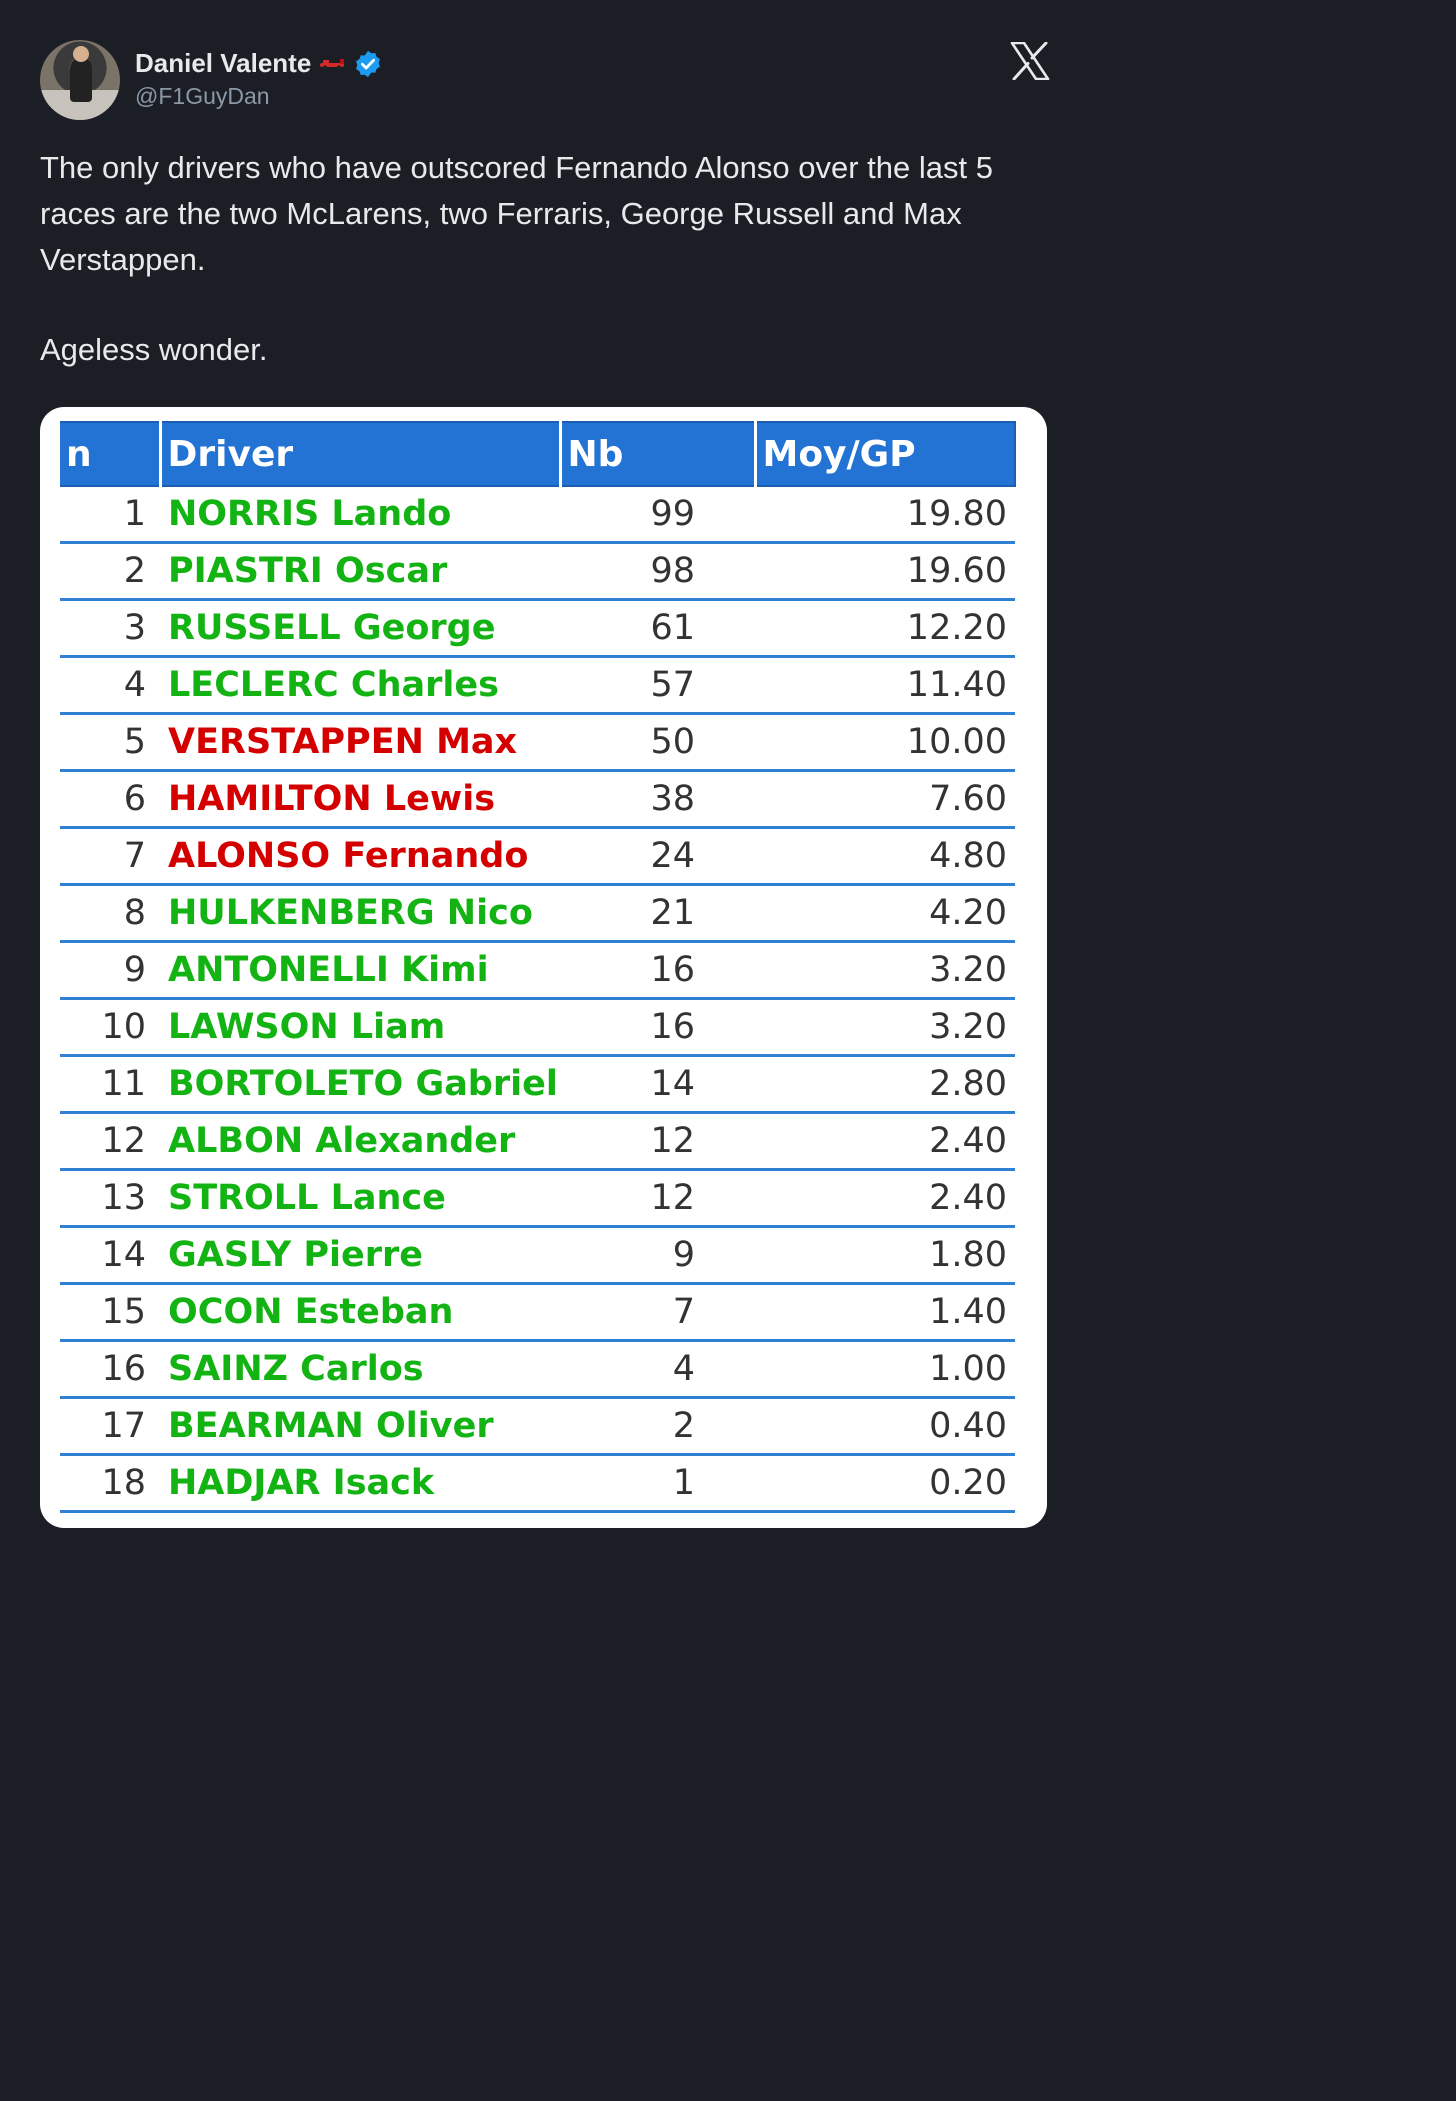 Image resolution: width=1456 pixels, height=2101 pixels. Describe the element at coordinates (658, 454) in the screenshot. I see `column-header-nb: Nb` at that location.